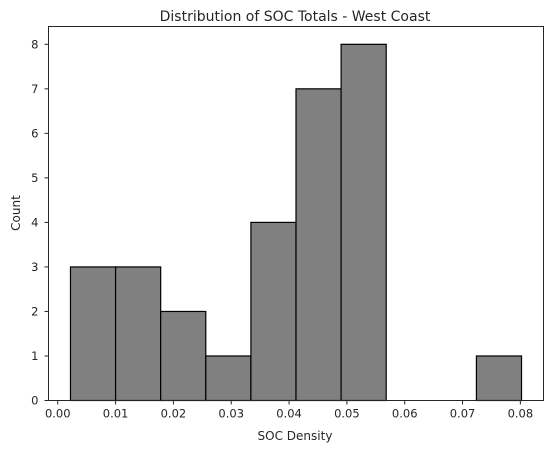 The width and height of the screenshot is (553, 453). Describe the element at coordinates (295, 17) in the screenshot. I see `chart-title: Distribution of SOC Totals - West Coast` at that location.